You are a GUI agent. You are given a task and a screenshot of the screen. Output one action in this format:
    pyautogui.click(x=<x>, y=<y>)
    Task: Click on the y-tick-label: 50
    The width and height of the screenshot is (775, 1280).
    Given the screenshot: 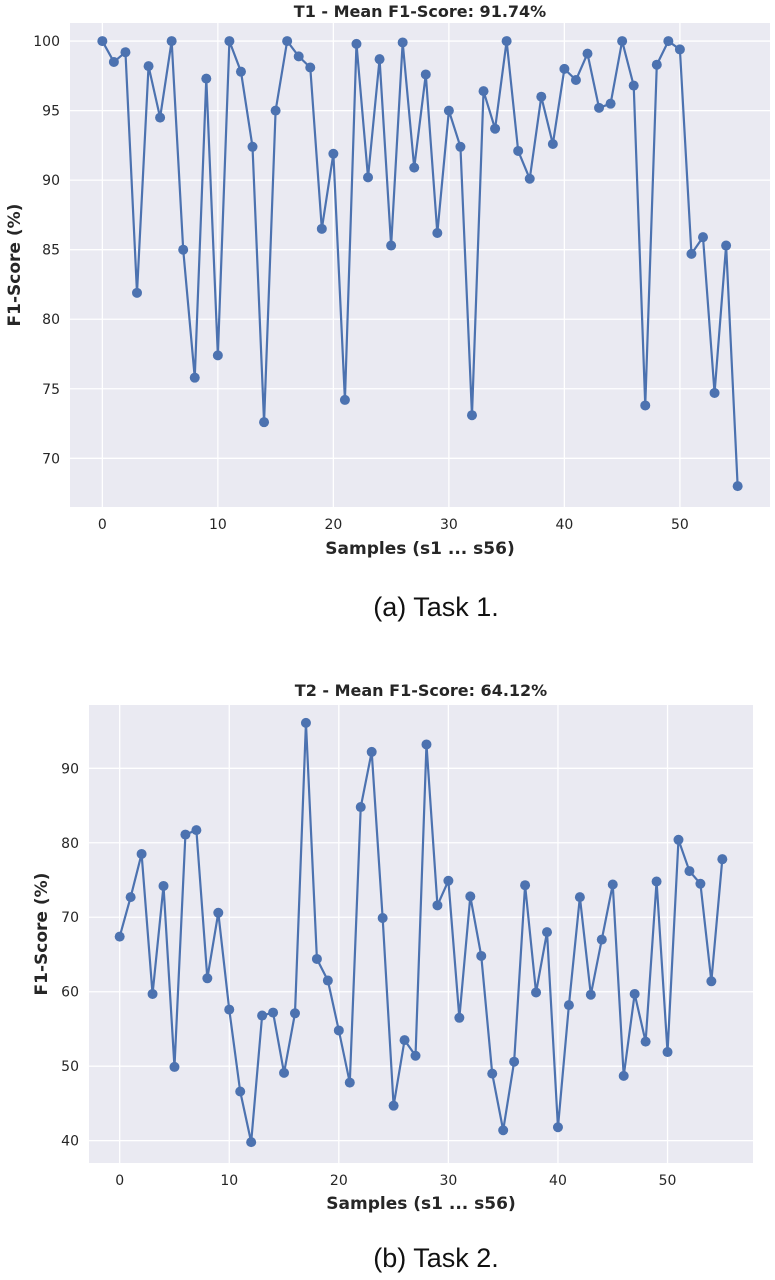 What is the action you would take?
    pyautogui.click(x=70, y=1067)
    